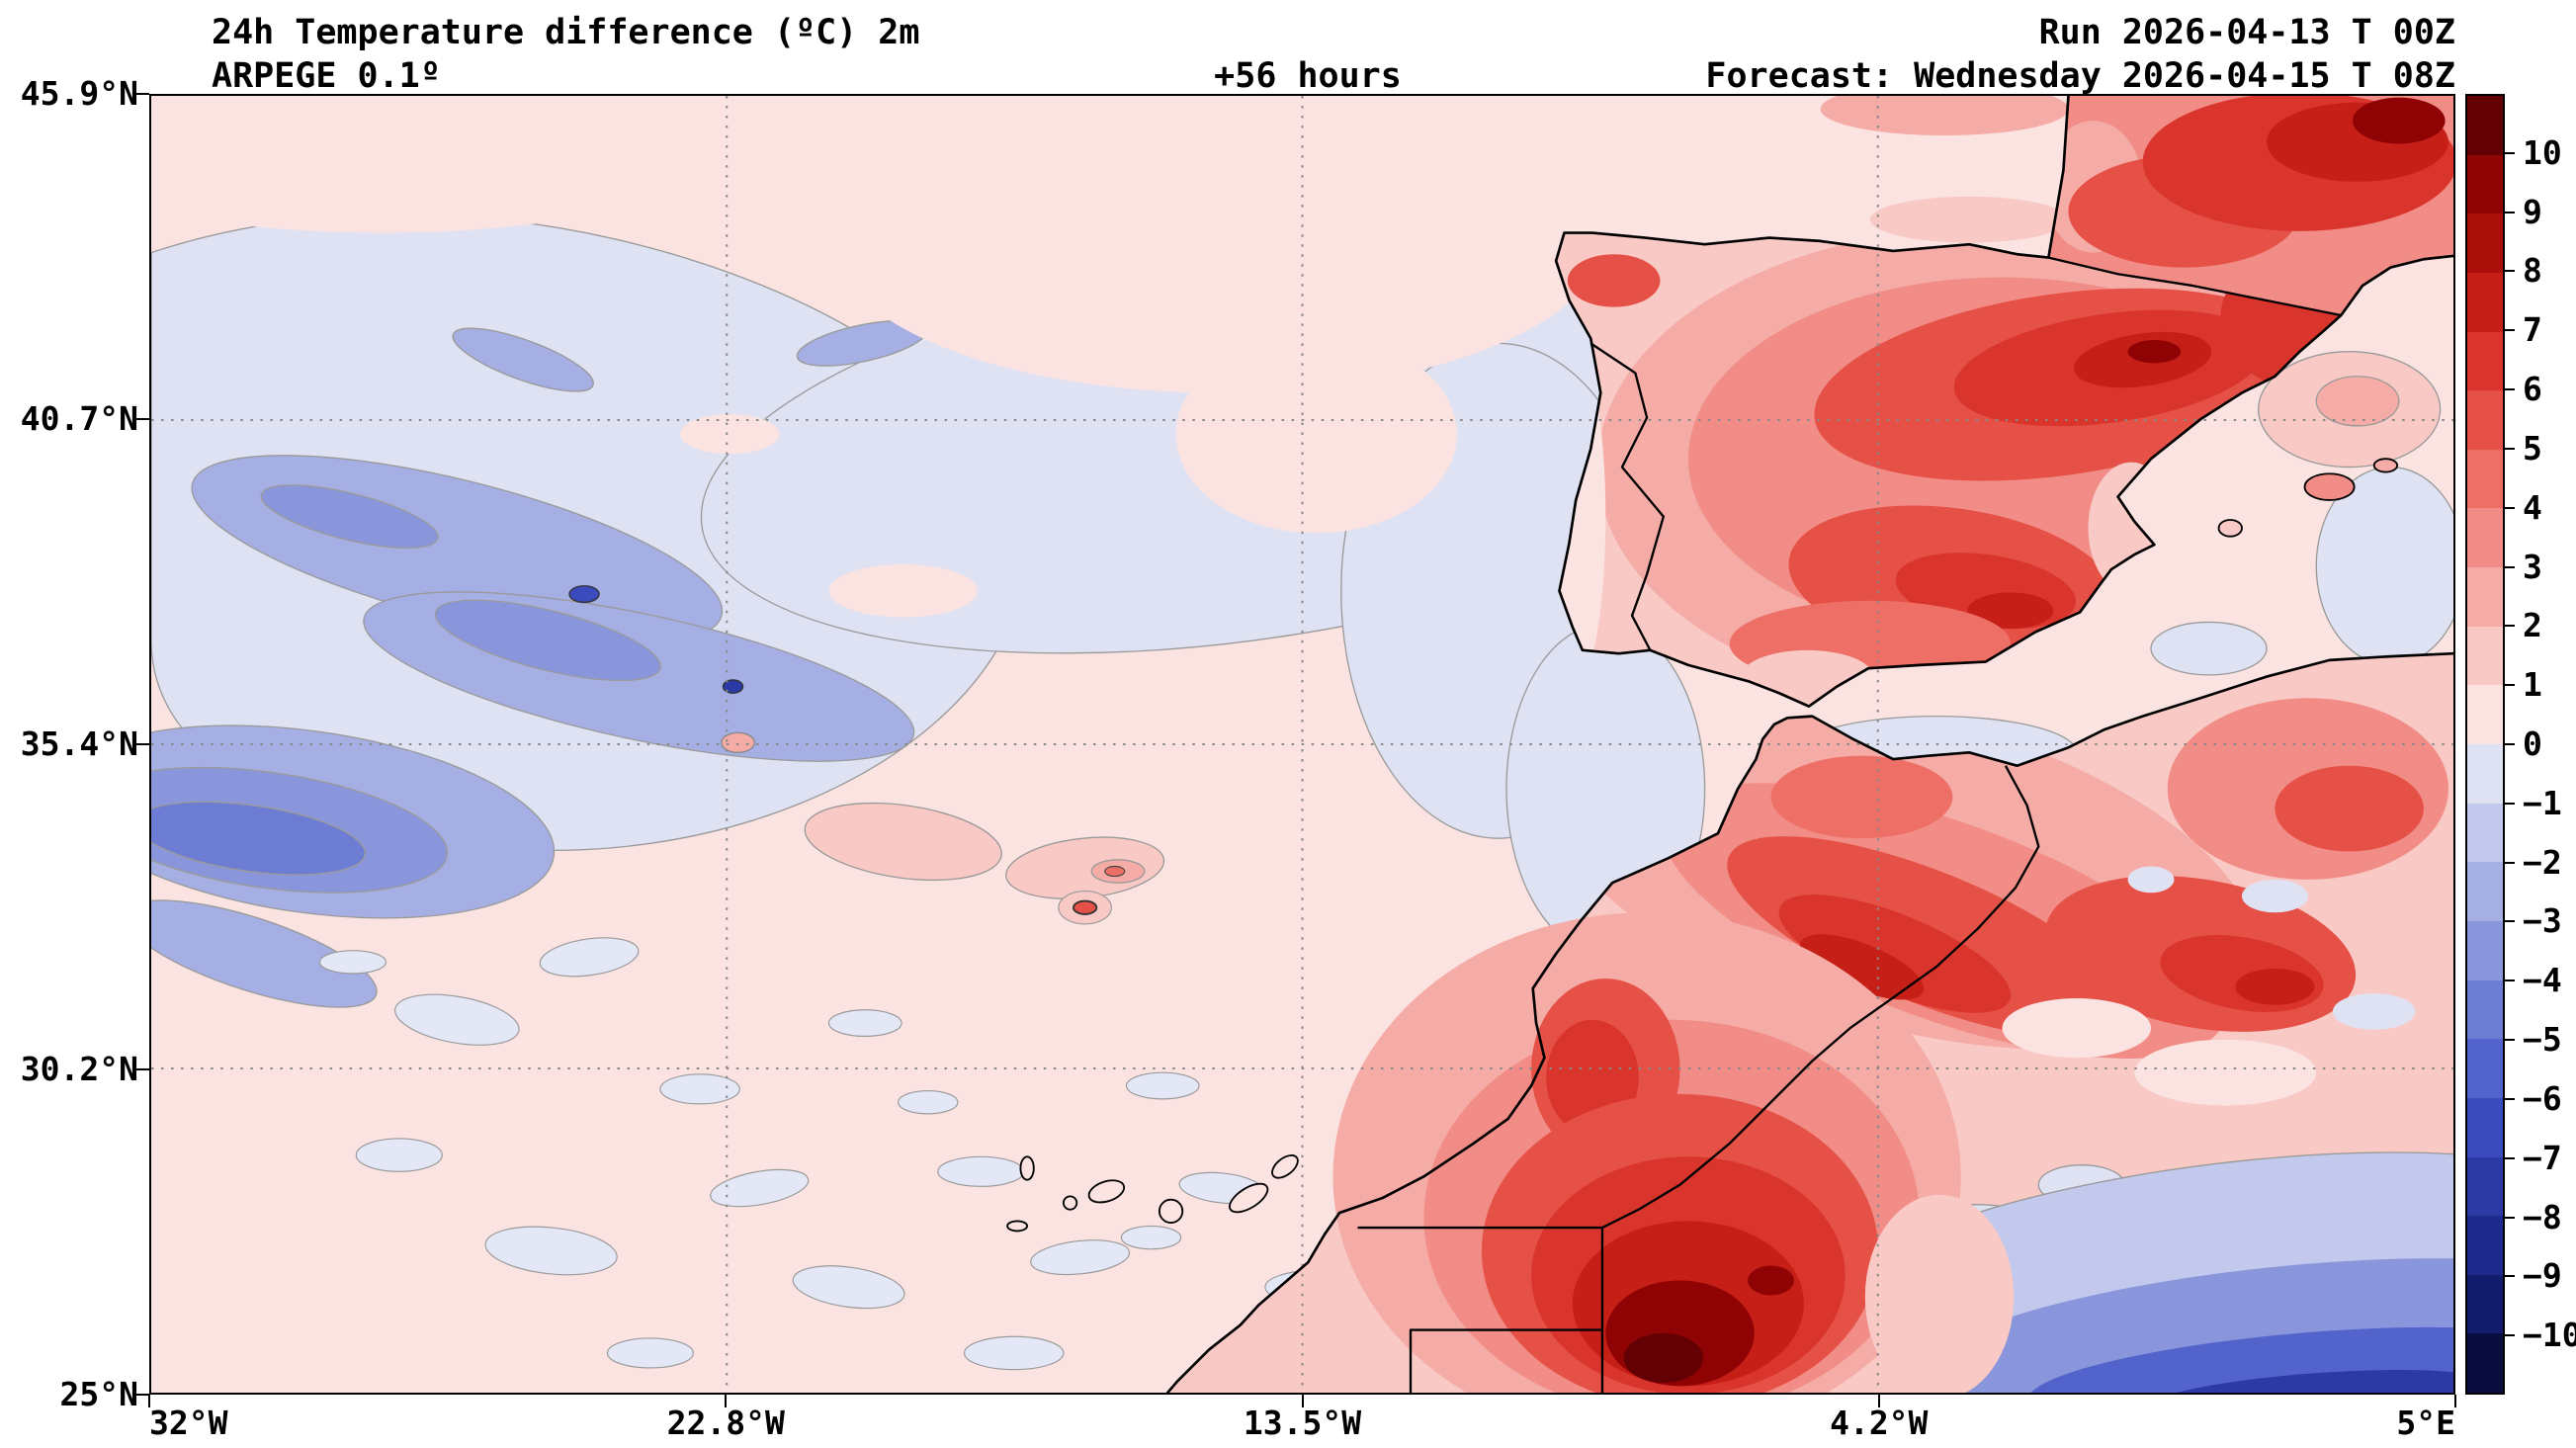 The height and width of the screenshot is (1448, 2576). I want to click on y-tick-label: 25°N, so click(98, 1394).